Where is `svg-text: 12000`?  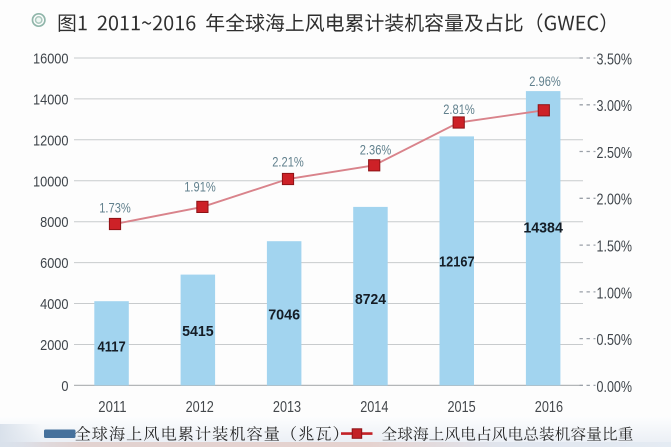
svg-text: 12000 is located at coordinates (51, 140).